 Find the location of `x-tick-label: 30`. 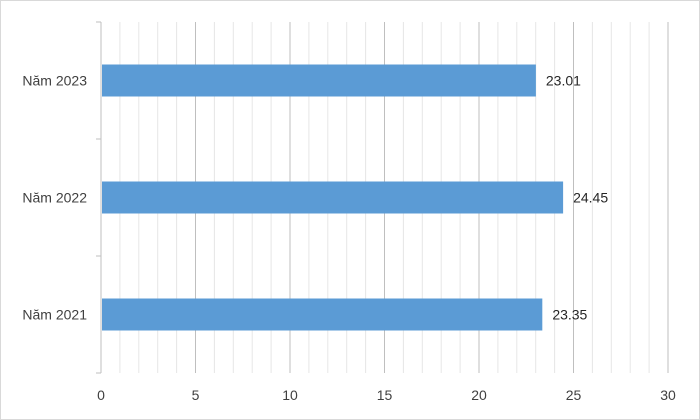

x-tick-label: 30 is located at coordinates (668, 395).